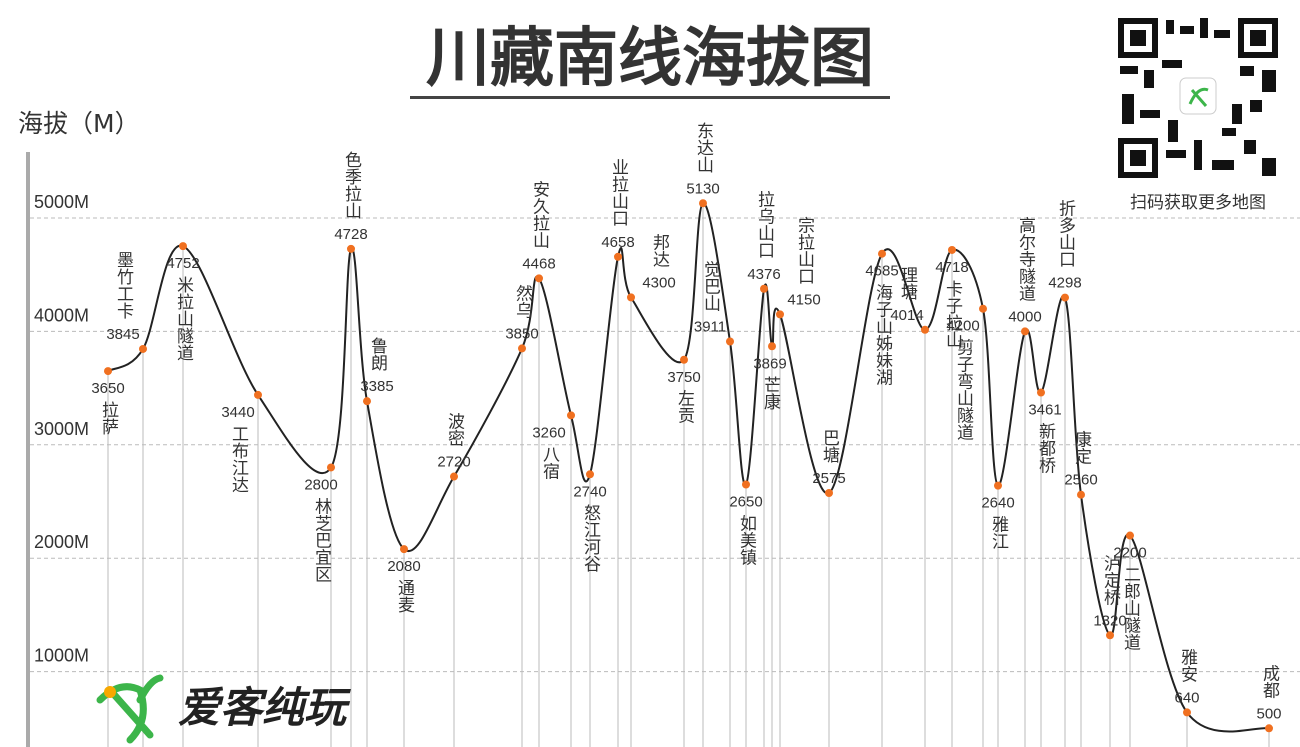  Describe the element at coordinates (122, 334) in the screenshot. I see `value-label: 3845` at that location.